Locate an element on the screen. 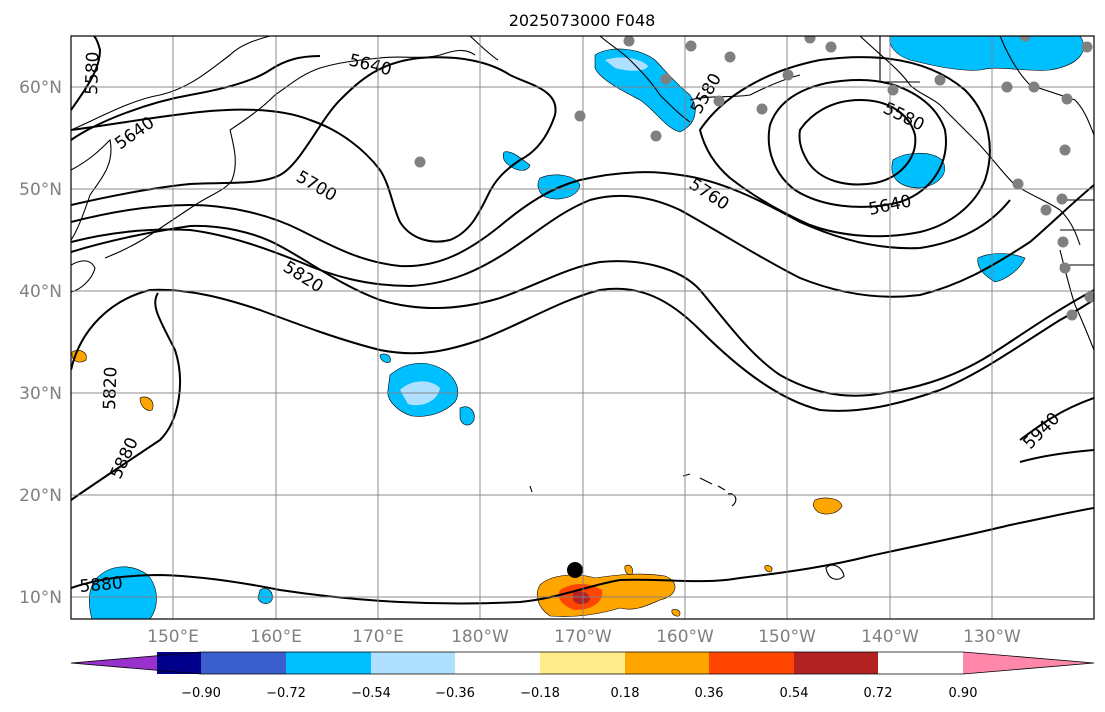 This screenshot has width=1105, height=712. lat-label: 20°N is located at coordinates (40, 496).